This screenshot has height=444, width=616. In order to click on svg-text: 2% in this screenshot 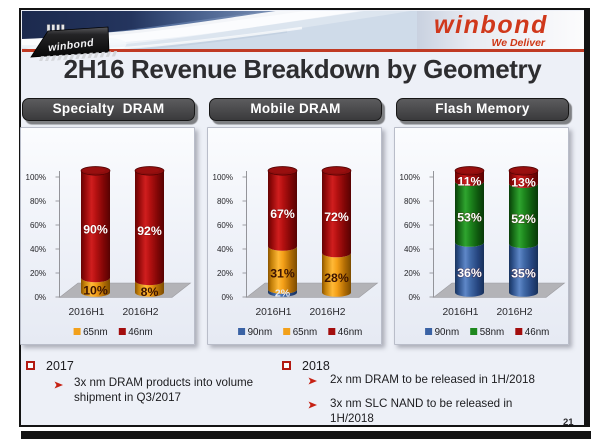, I will do `click(283, 294)`.